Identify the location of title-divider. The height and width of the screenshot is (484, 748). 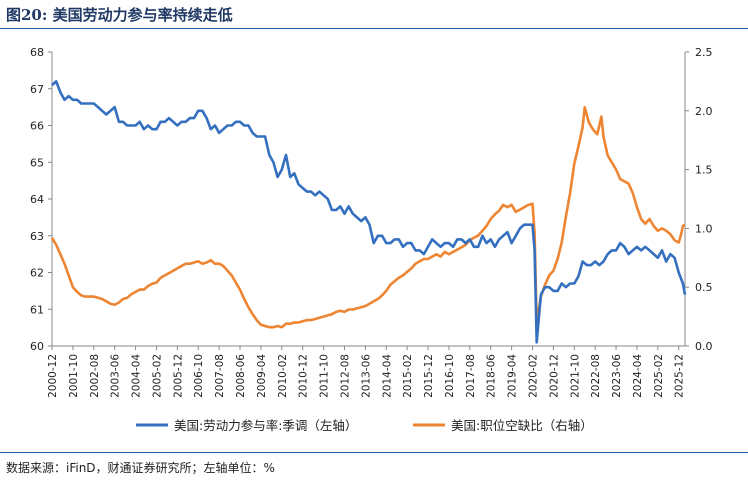
(374, 28).